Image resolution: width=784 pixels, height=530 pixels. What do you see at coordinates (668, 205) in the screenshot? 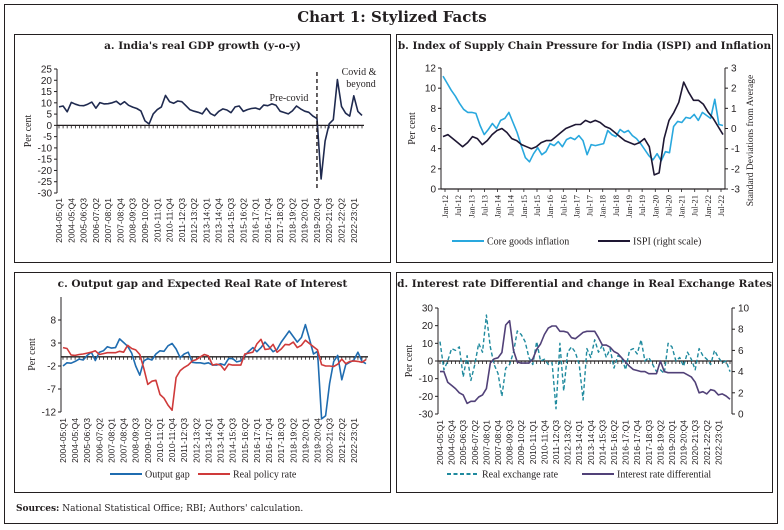
I see `panel-b-x-tick-label: Jul-20` at bounding box center [668, 205].